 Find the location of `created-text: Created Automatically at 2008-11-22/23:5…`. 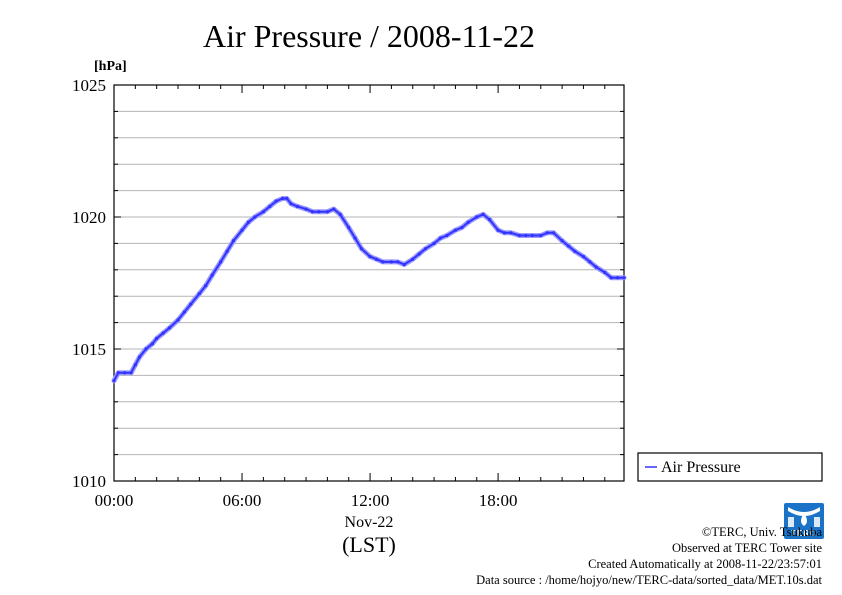

created-text: Created Automatically at 2008-11-22/23:5… is located at coordinates (705, 564).